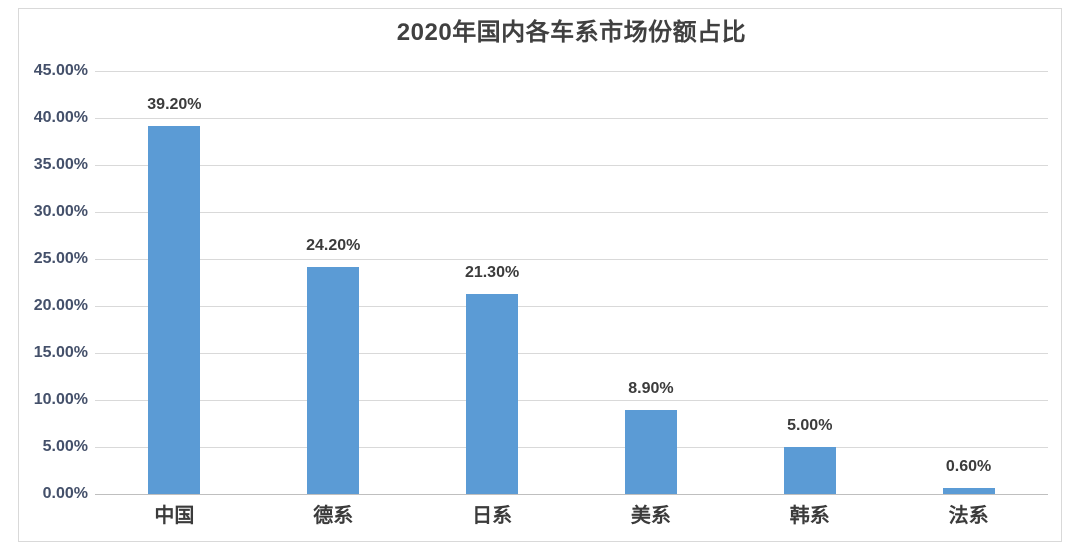 Image resolution: width=1080 pixels, height=550 pixels. Describe the element at coordinates (492, 516) in the screenshot. I see `x-axis-category-label: 日系` at that location.